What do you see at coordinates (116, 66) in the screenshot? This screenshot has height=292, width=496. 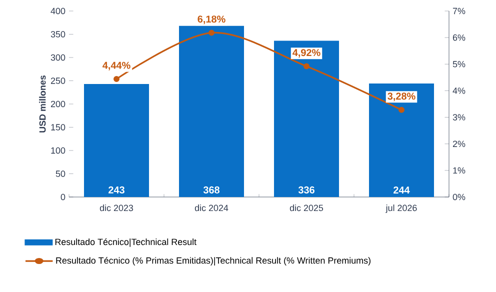 I see `data-label: 4,44%` at bounding box center [116, 66].